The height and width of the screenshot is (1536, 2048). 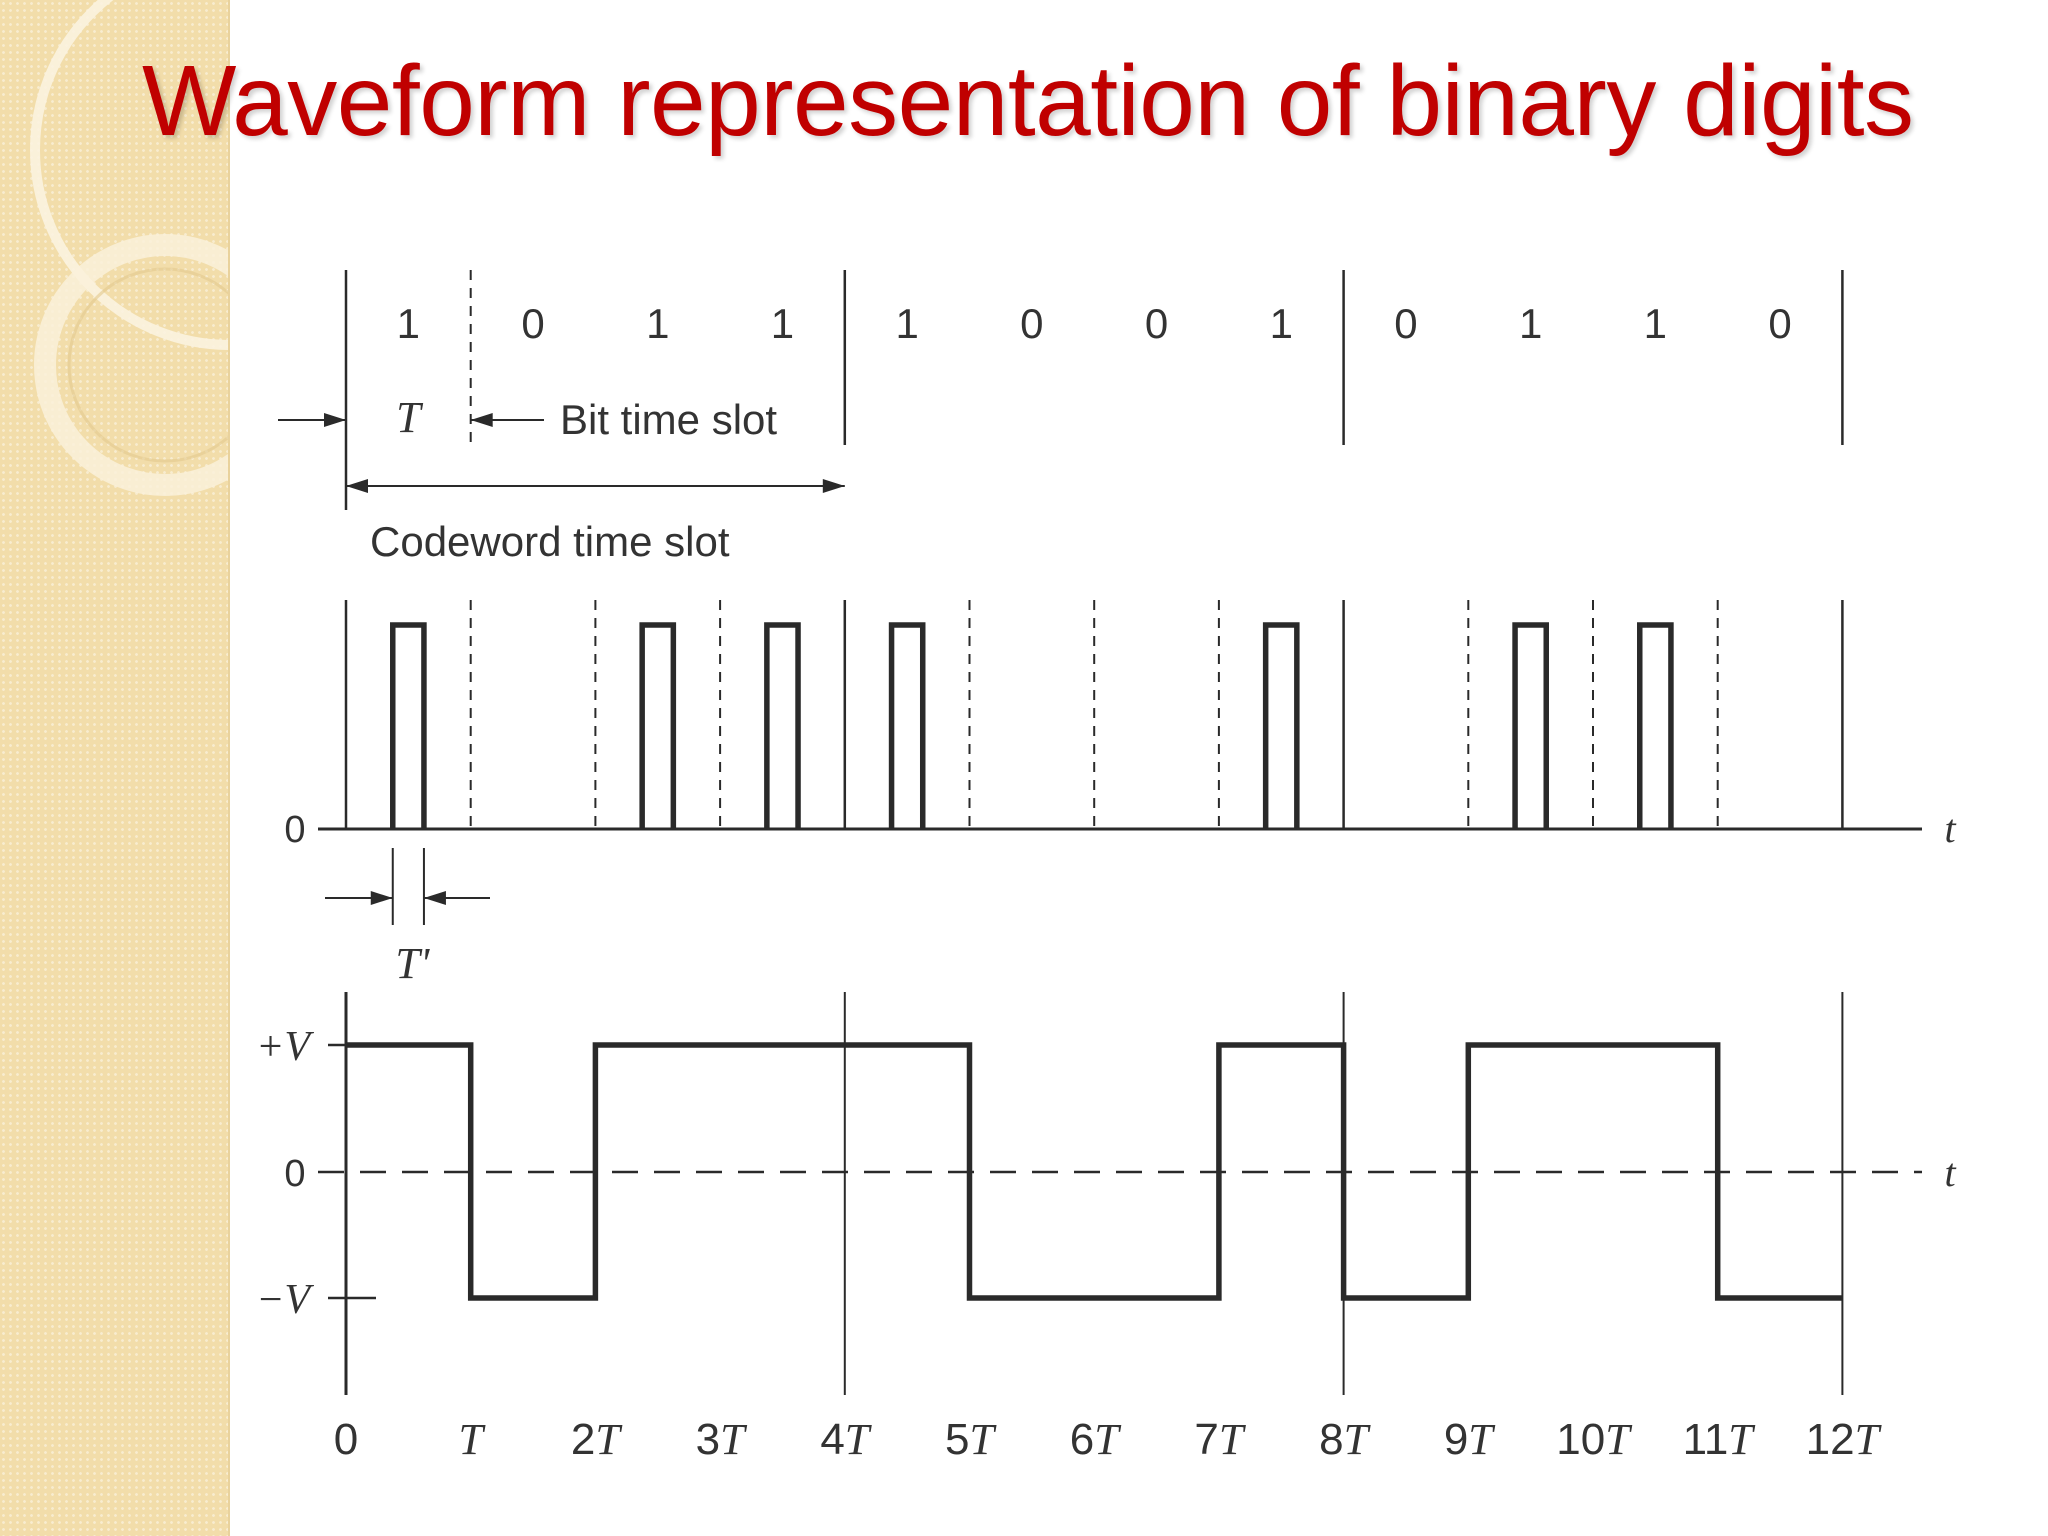 I want to click on time-tick-label: 9T, so click(x=1470, y=1439).